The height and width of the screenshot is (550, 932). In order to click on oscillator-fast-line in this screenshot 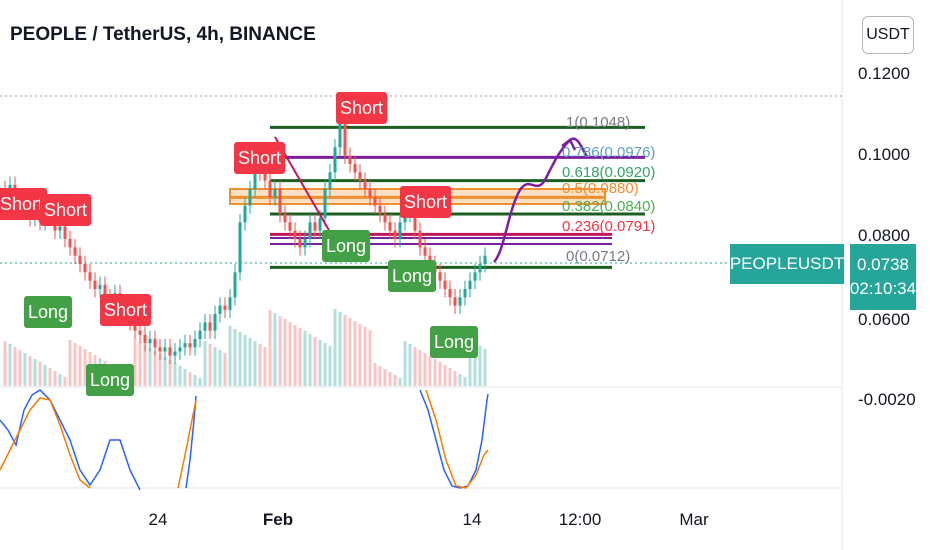, I will do `click(70, 440)`.